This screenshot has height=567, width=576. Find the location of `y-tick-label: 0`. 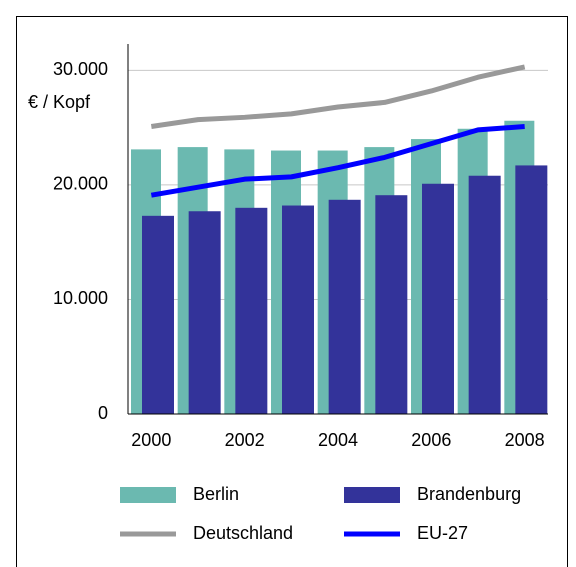

y-tick-label: 0 is located at coordinates (103, 413).